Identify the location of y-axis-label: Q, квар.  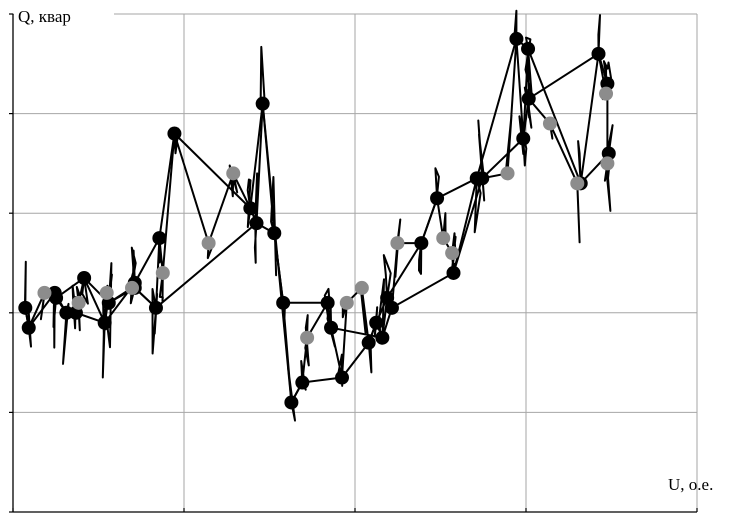
(44, 16).